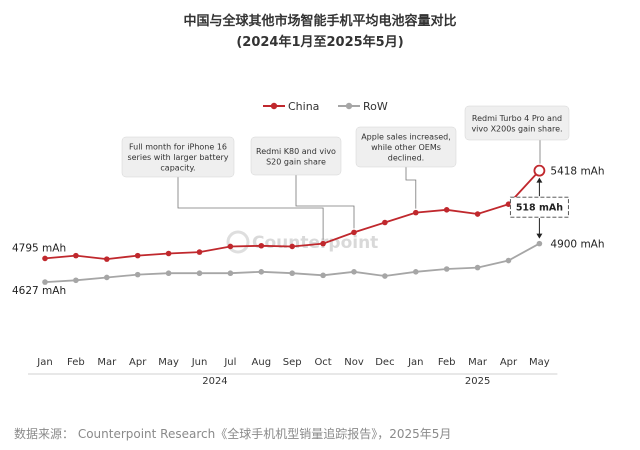 This screenshot has width=640, height=450. What do you see at coordinates (539, 180) in the screenshot?
I see `difference-arrowhead-up` at bounding box center [539, 180].